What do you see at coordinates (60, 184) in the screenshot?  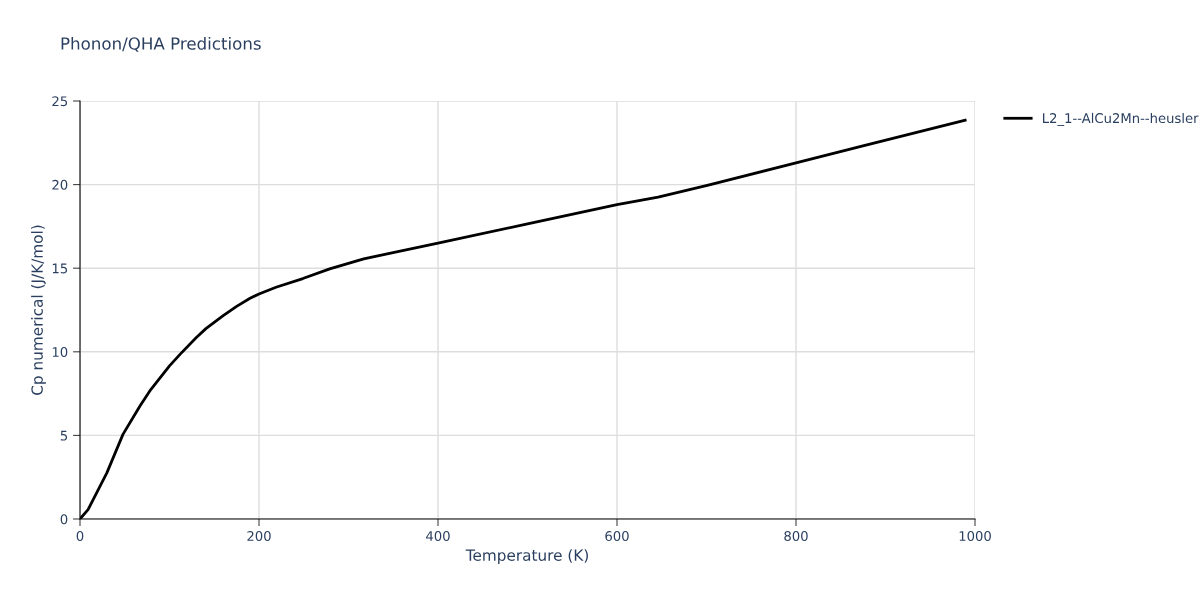 I see `y-tick-label: 20` at bounding box center [60, 184].